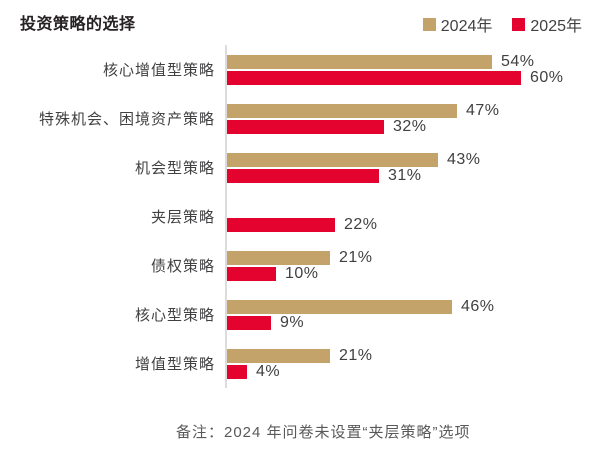 This screenshot has height=462, width=600. I want to click on value-label: 32%, so click(410, 126).